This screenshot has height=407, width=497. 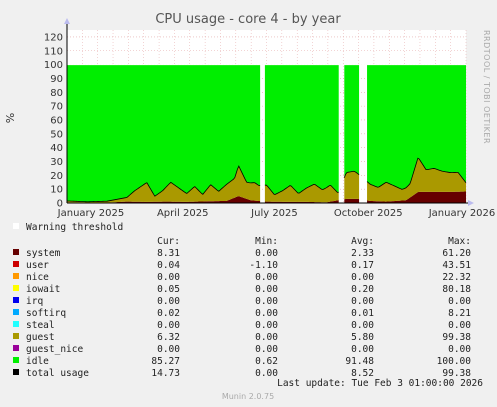 What do you see at coordinates (459, 313) in the screenshot?
I see `max-softirq: 8.21` at bounding box center [459, 313].